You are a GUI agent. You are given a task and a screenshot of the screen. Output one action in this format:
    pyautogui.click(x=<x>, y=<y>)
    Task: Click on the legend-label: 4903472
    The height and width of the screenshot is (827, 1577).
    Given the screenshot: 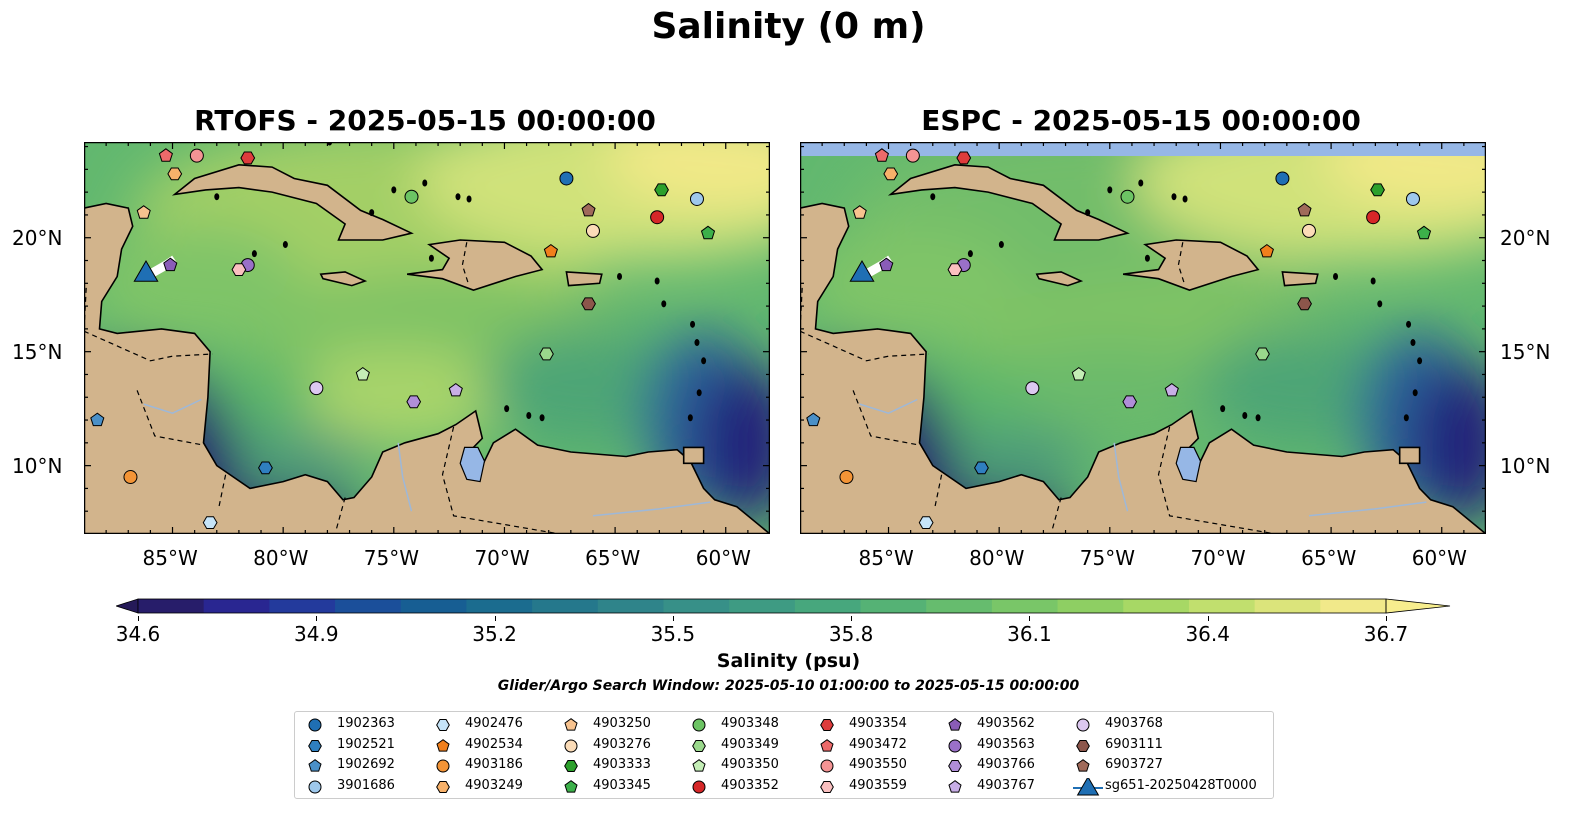 What is the action you would take?
    pyautogui.click(x=878, y=744)
    